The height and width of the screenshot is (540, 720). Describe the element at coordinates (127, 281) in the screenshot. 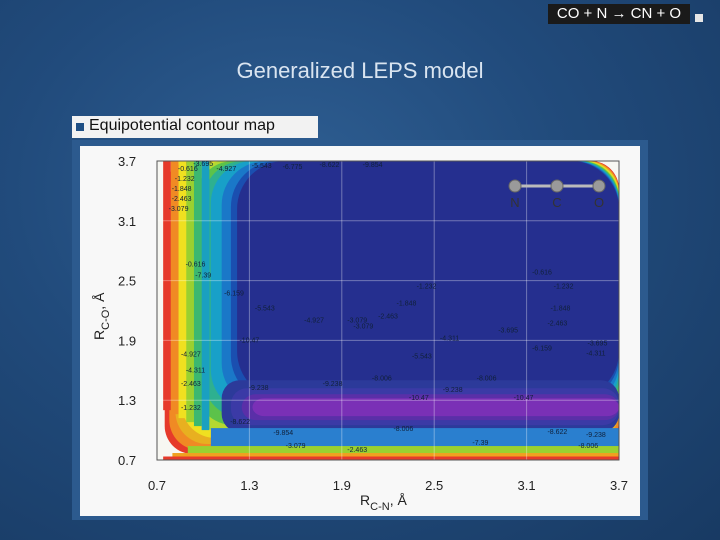

I see `y-tick-label: 2.5` at that location.